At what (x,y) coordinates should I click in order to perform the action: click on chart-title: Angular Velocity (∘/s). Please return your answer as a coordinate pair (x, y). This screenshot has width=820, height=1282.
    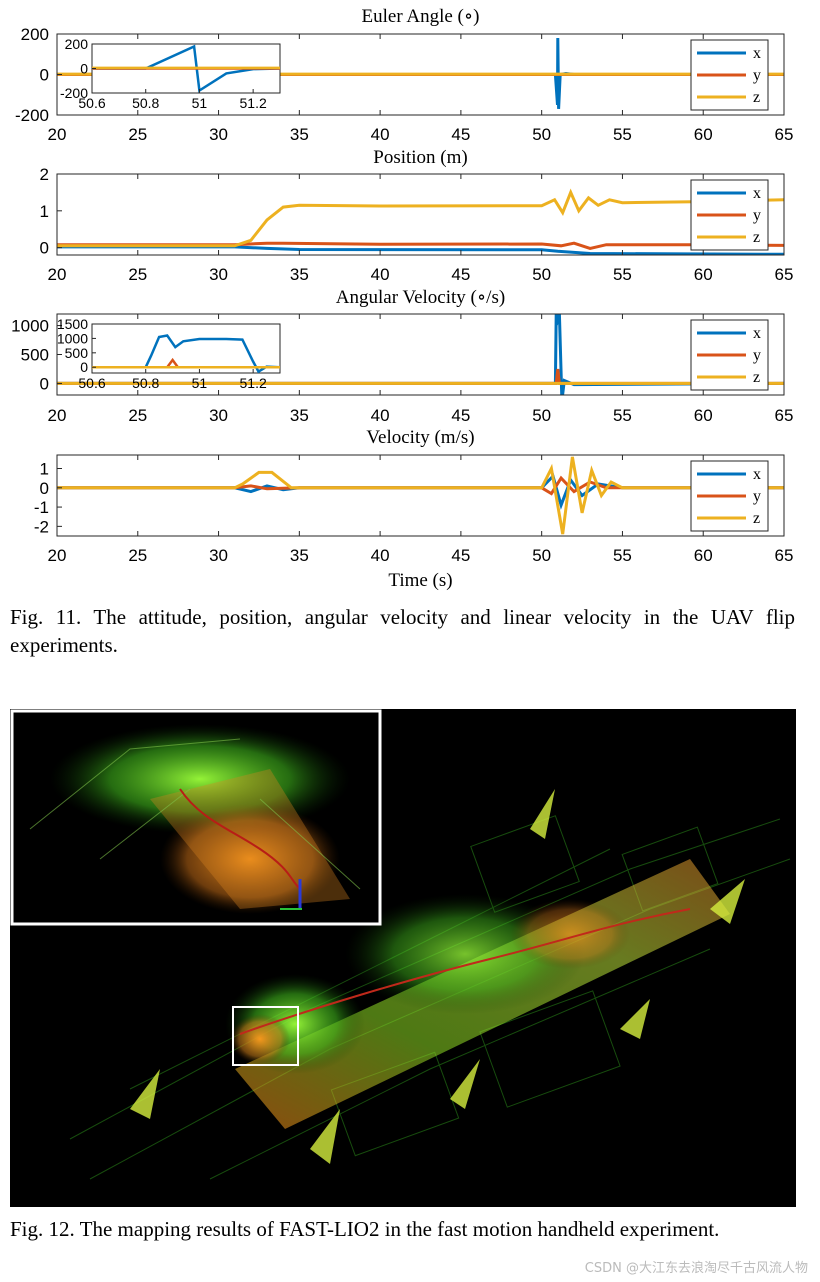
    Looking at the image, I should click on (420, 297).